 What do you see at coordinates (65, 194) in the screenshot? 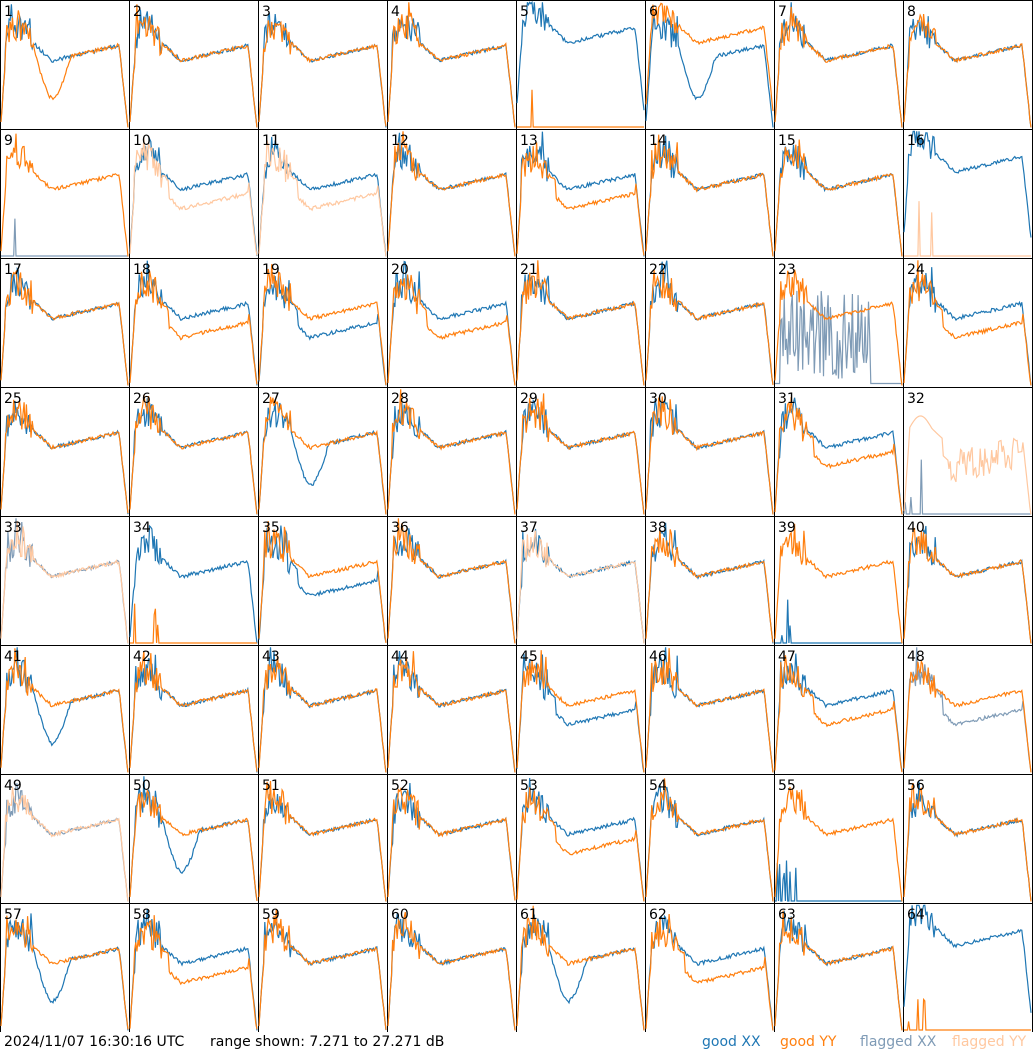
I see `tile-9: 9` at bounding box center [65, 194].